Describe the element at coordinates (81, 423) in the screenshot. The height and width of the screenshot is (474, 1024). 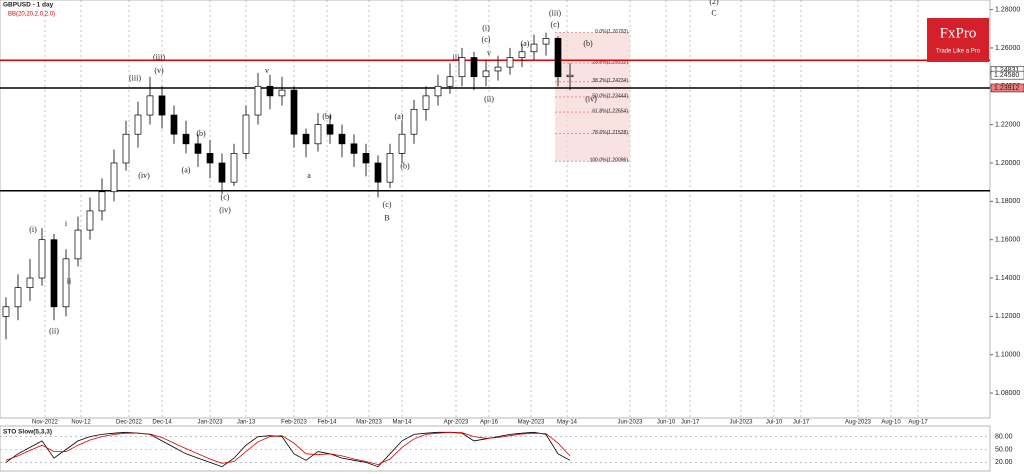
I see `x-tick-label: Nov-12` at that location.